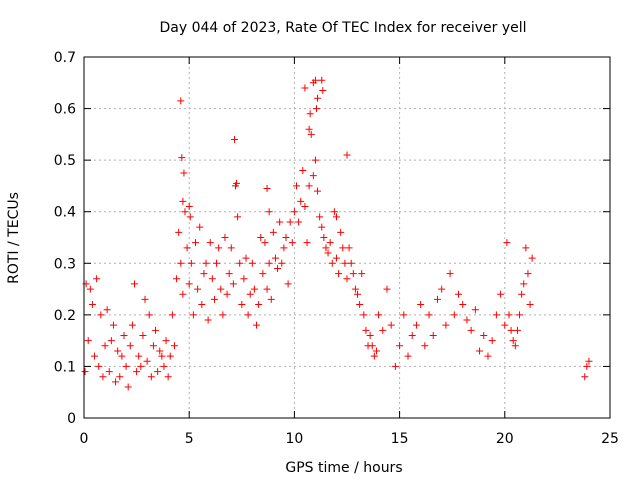  I want to click on y-tick-label: 0, so click(71, 419).